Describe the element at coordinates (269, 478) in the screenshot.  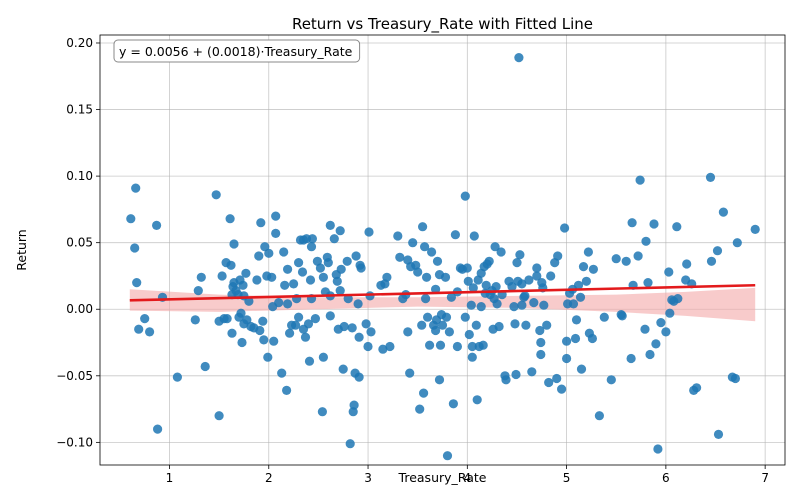
I see `x-tick-label: 2` at that location.